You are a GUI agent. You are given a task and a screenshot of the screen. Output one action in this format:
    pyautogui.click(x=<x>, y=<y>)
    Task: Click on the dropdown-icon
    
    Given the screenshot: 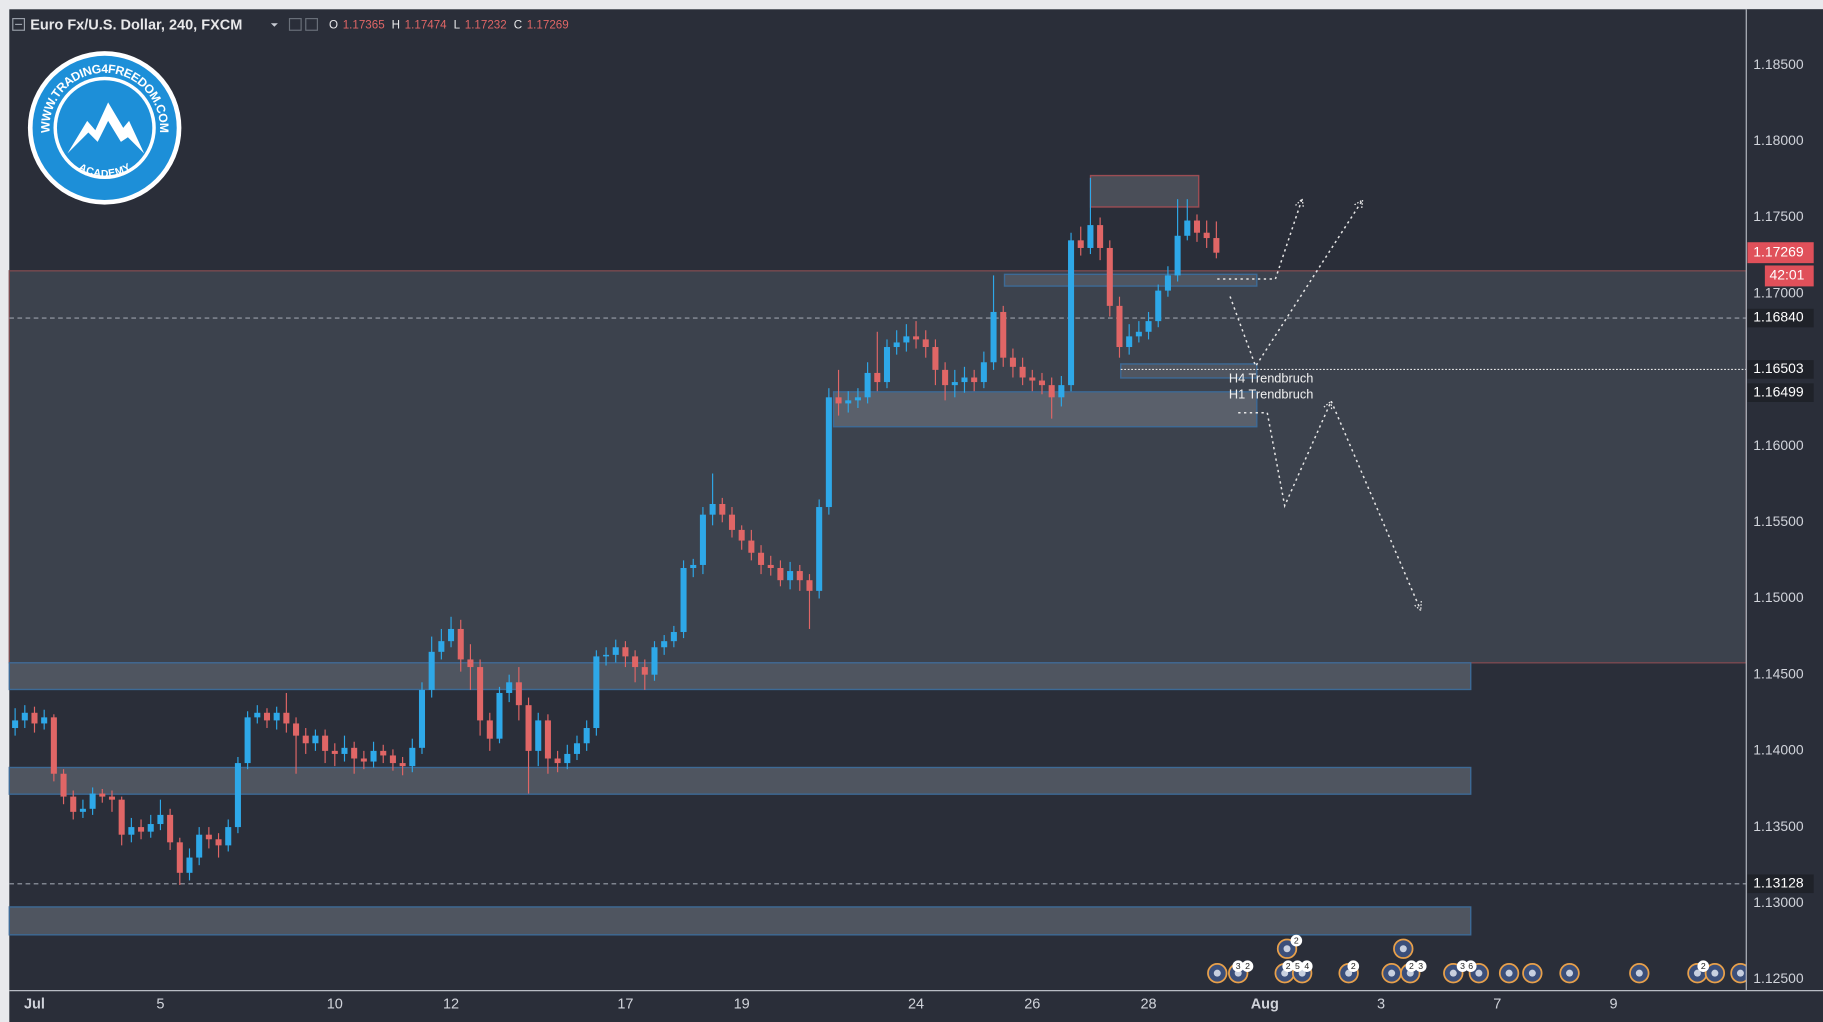 What is the action you would take?
    pyautogui.click(x=274, y=25)
    